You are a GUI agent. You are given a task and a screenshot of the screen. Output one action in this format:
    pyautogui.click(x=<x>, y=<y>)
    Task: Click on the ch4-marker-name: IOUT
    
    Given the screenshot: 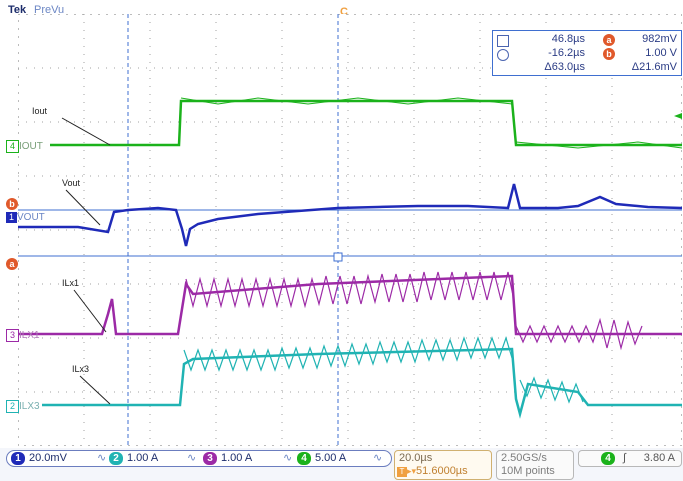 What is the action you would take?
    pyautogui.click(x=31, y=146)
    